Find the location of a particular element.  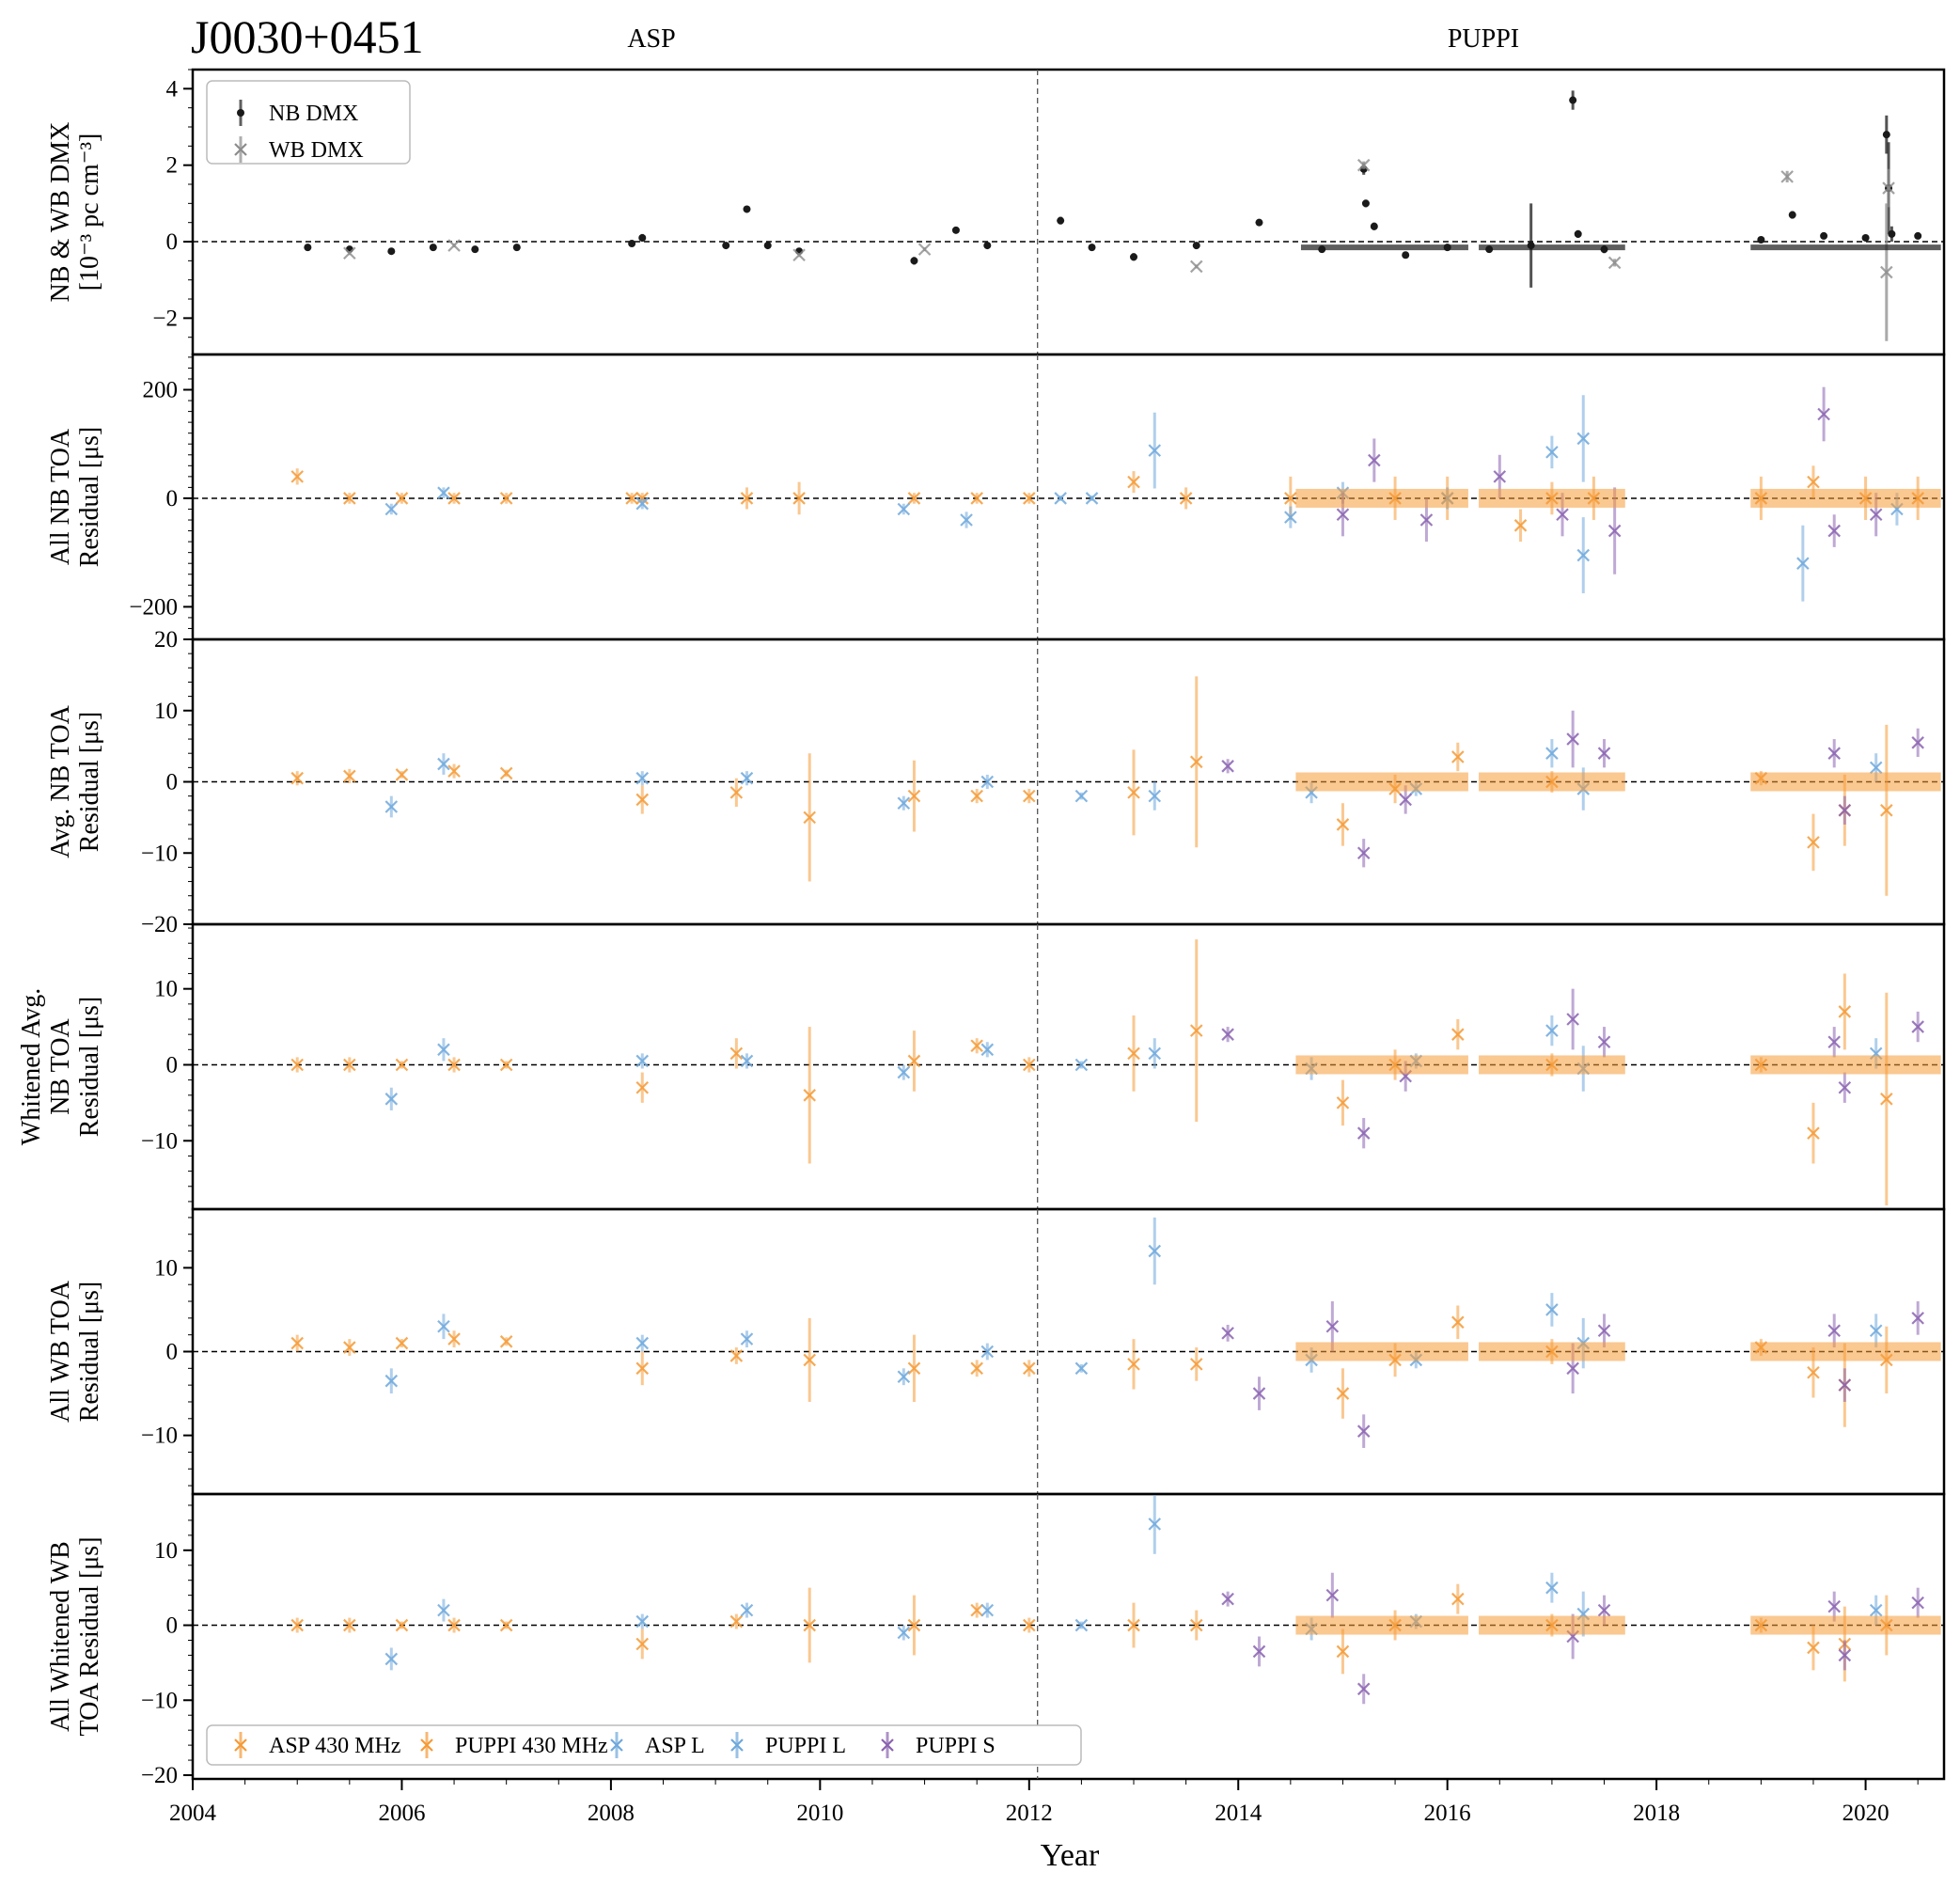

series-puppi-s is located at coordinates (1572, 1374).